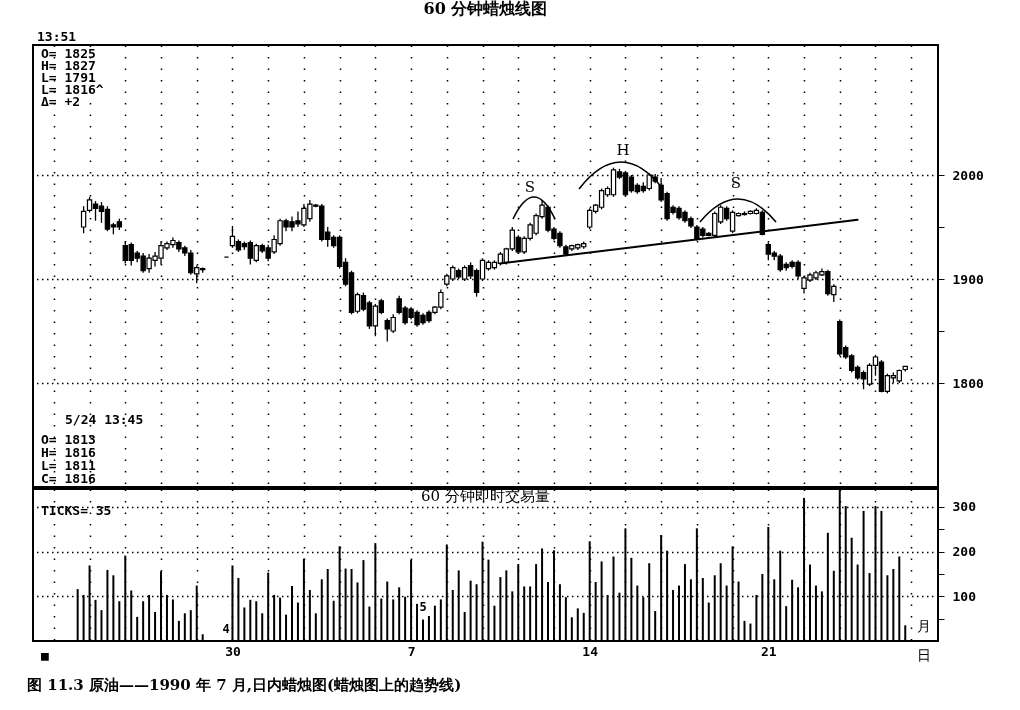 The width and height of the screenshot is (1020, 710). What do you see at coordinates (83, 219) in the screenshot?
I see `candlestick` at bounding box center [83, 219].